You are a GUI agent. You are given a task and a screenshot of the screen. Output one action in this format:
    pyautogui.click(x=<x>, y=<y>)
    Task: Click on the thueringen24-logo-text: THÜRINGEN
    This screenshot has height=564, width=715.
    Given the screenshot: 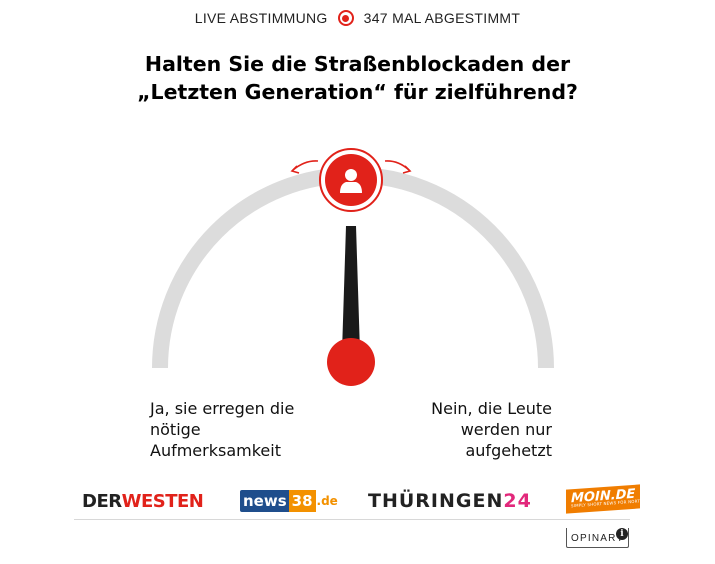 What is the action you would take?
    pyautogui.click(x=436, y=501)
    